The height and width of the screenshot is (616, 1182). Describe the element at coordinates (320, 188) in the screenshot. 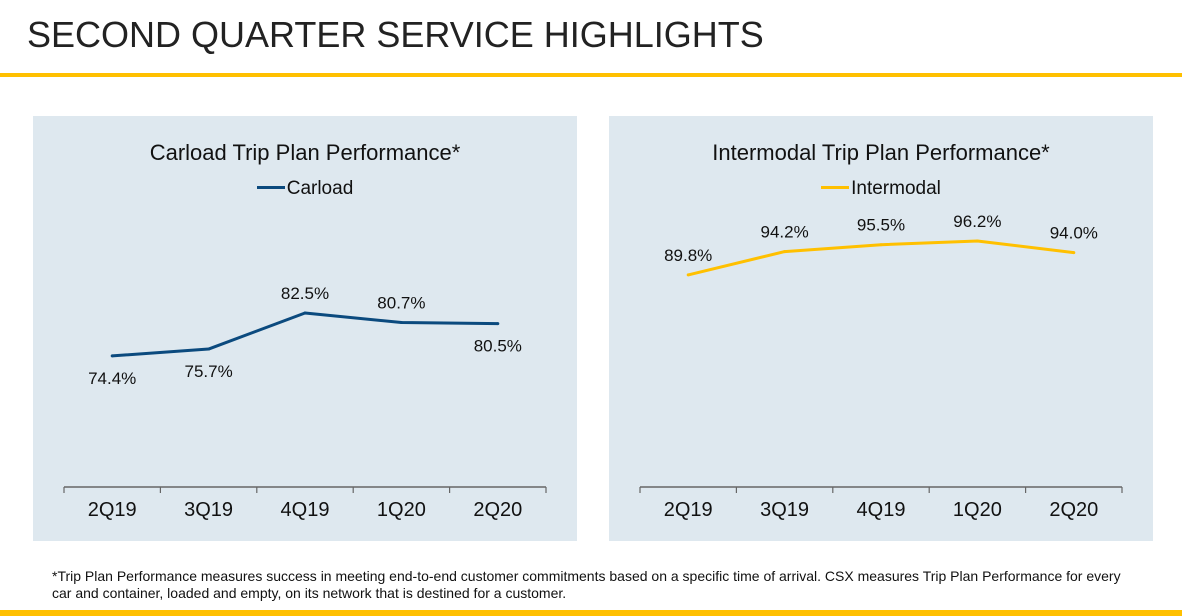

I see `carload-legend-label: Carload` at that location.